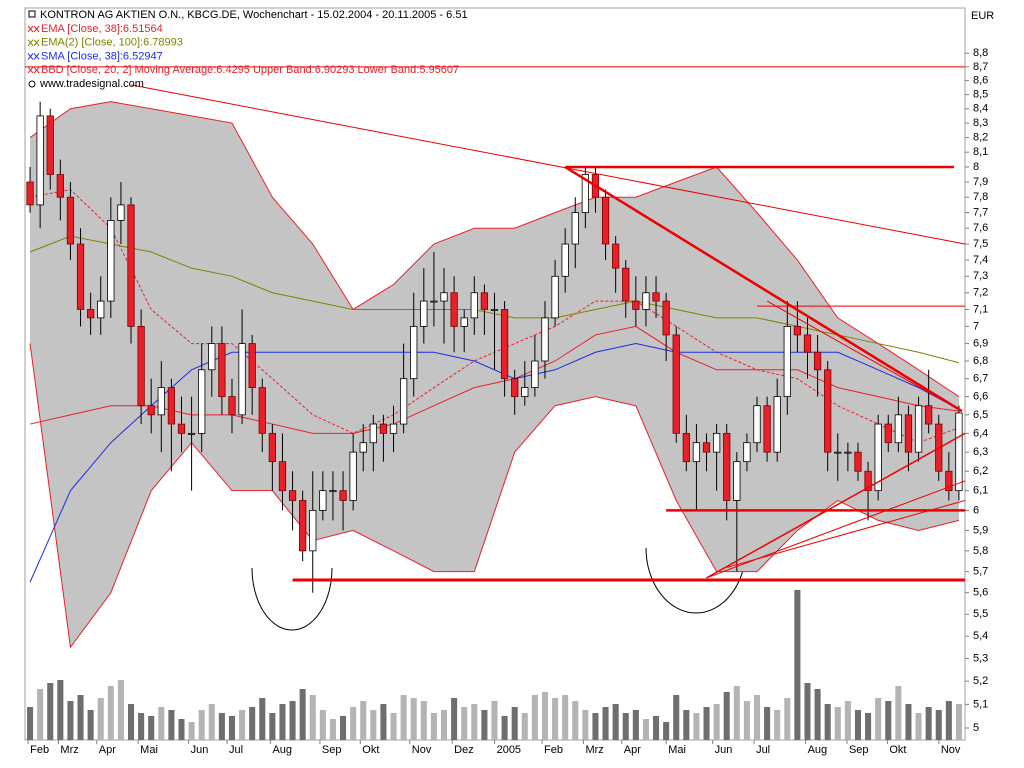  What do you see at coordinates (763, 750) in the screenshot?
I see `x-tick-label: Jul` at bounding box center [763, 750].